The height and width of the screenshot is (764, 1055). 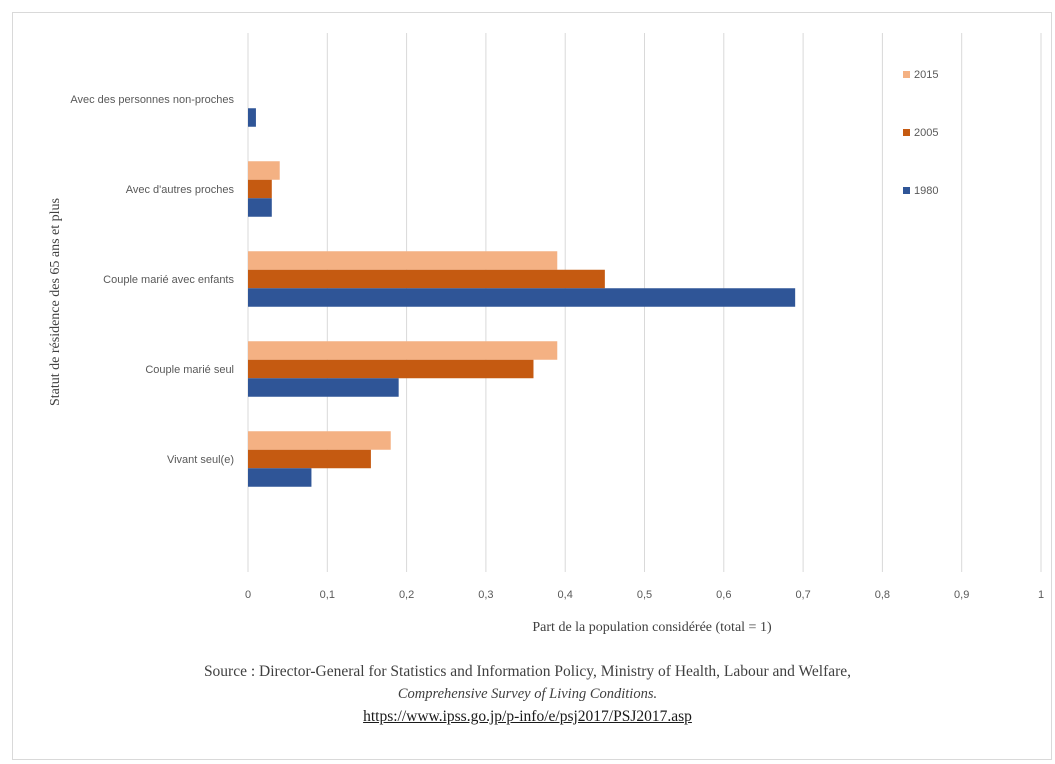 What do you see at coordinates (180, 190) in the screenshot?
I see `y-tick-label: Avec d'autres proches` at bounding box center [180, 190].